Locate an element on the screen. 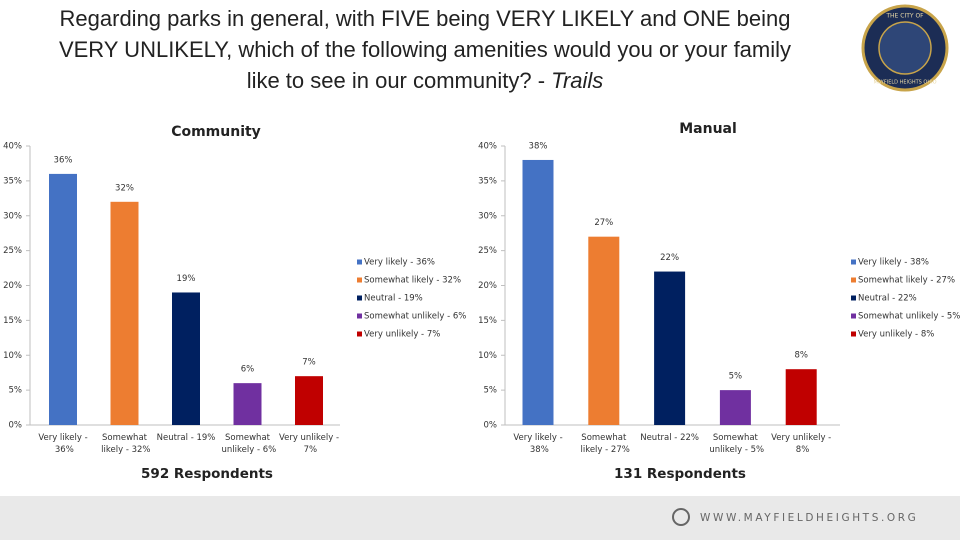 Image resolution: width=960 pixels, height=540 pixels. footer-url: WWW.MAYFIELDHEIGHTS.ORG is located at coordinates (809, 518).